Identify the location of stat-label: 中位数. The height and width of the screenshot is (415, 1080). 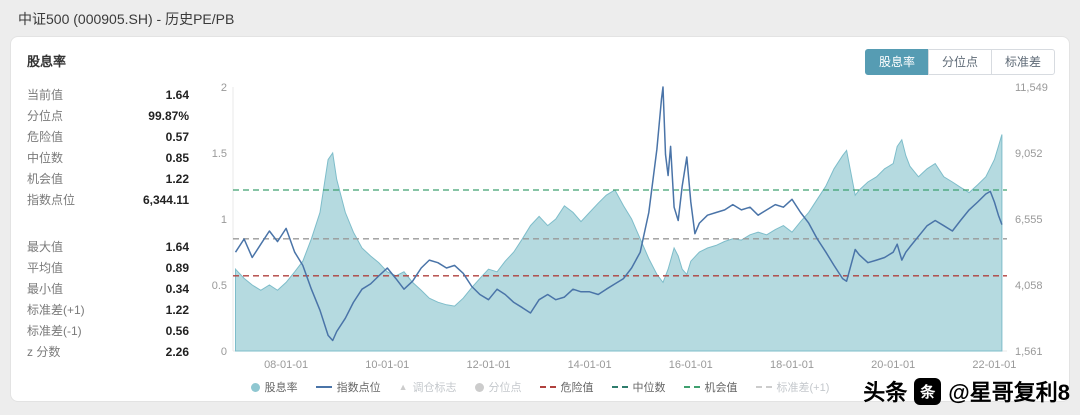
(45, 158).